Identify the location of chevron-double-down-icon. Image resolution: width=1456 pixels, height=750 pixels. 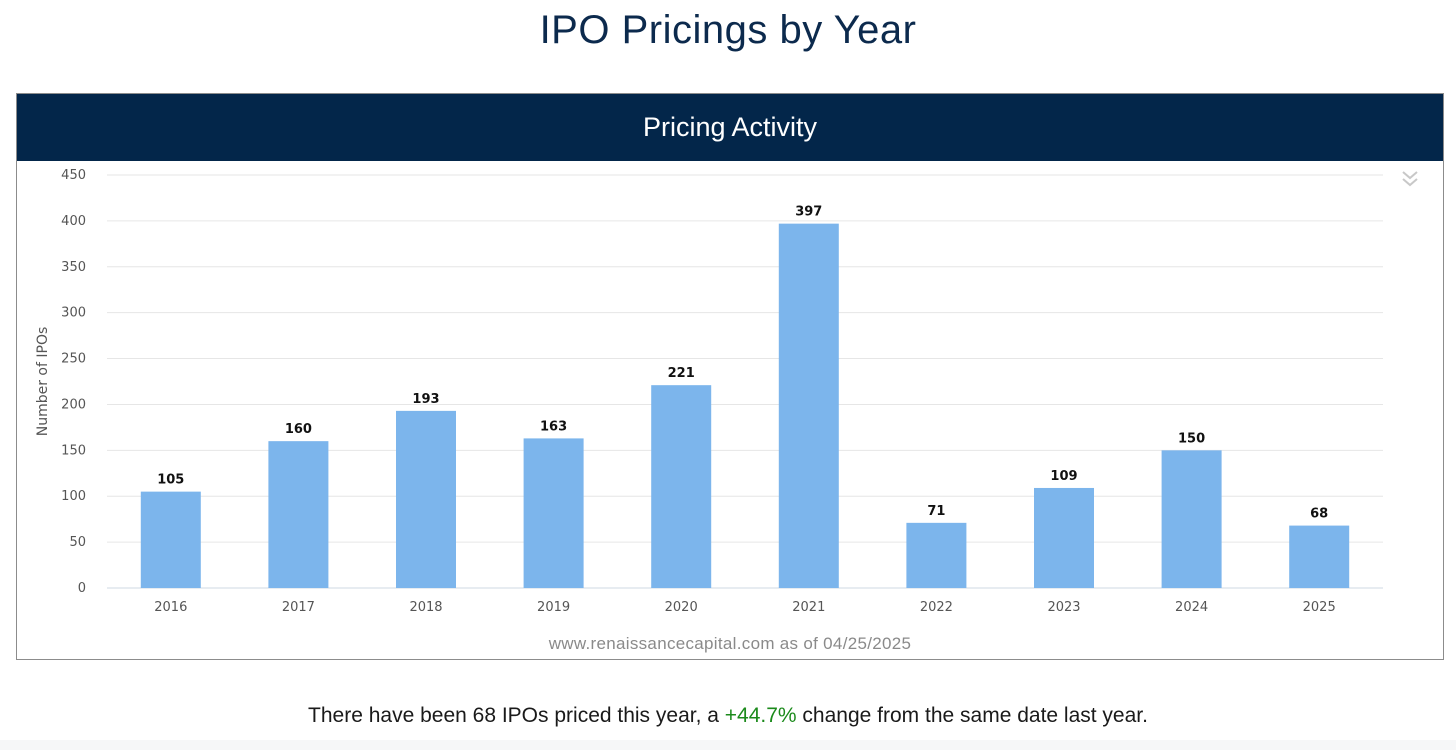
(1410, 179).